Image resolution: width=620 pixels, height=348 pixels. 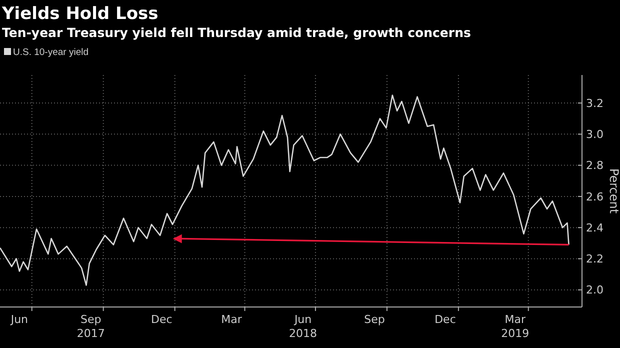 What do you see at coordinates (595, 197) in the screenshot?
I see `y-tick-label: 2.6` at bounding box center [595, 197].